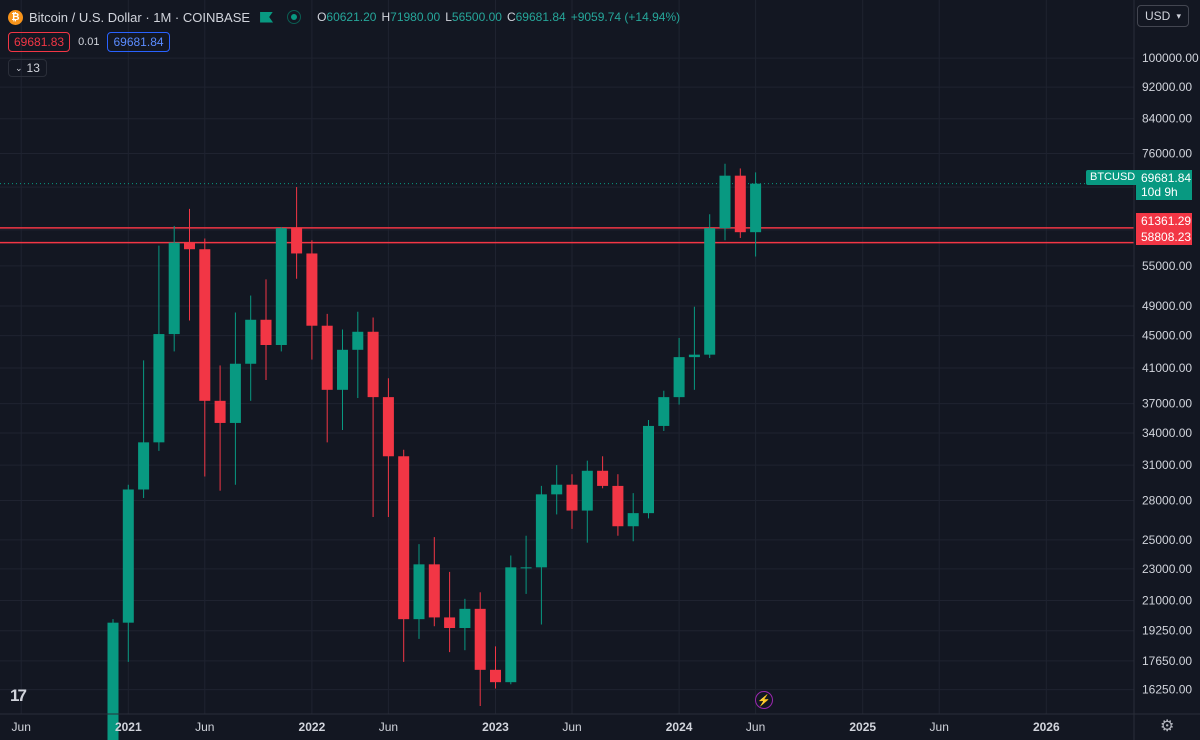 This screenshot has width=1200, height=740. What do you see at coordinates (1046, 727) in the screenshot?
I see `time-tick-label: 2026` at bounding box center [1046, 727].